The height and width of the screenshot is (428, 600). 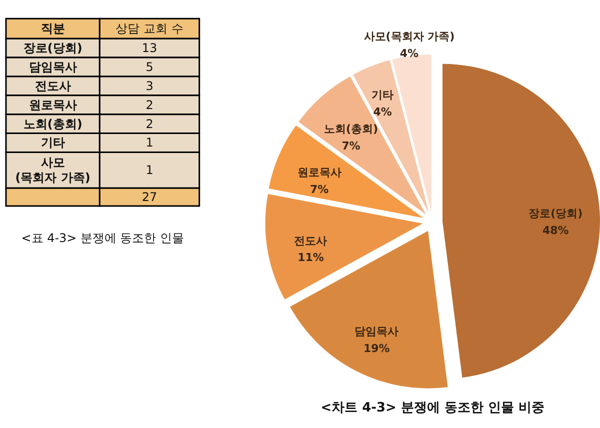 I want to click on slice-label: 장로(당회), so click(x=555, y=213).